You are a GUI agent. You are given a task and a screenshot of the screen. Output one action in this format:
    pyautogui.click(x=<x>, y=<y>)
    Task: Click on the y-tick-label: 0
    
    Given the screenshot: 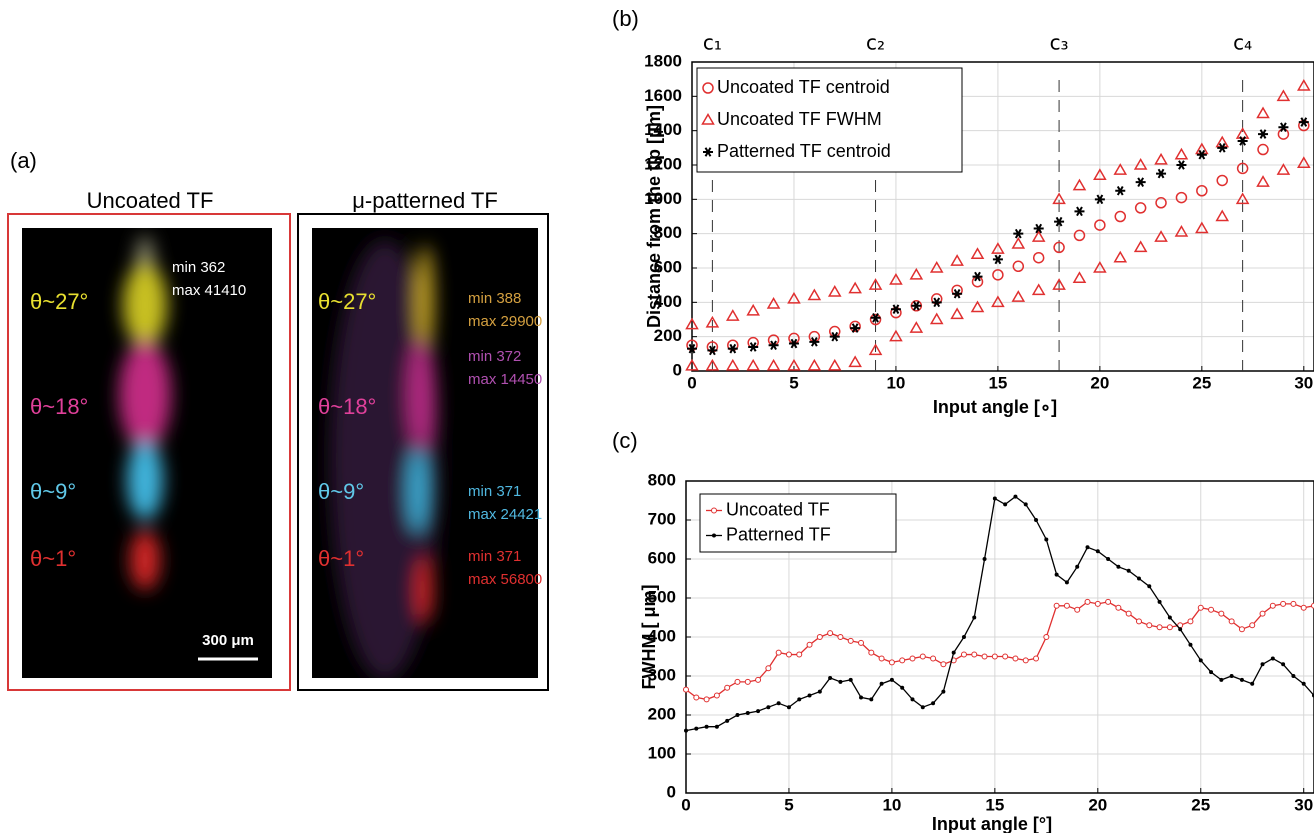 What is the action you would take?
    pyautogui.click(x=671, y=791)
    